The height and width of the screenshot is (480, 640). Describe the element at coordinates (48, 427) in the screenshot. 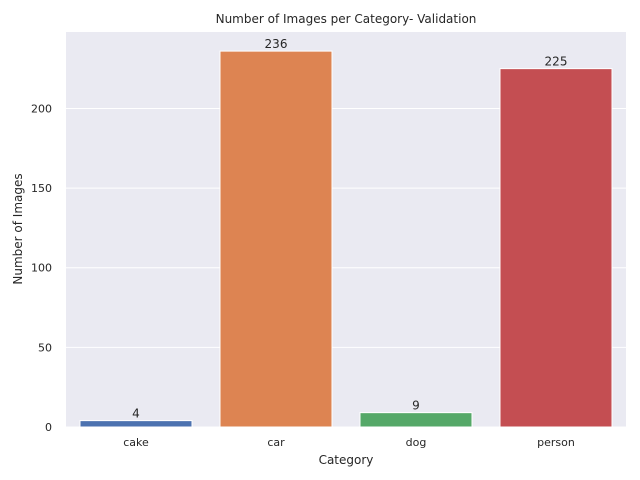

I see `y-tick-label: 0` at that location.